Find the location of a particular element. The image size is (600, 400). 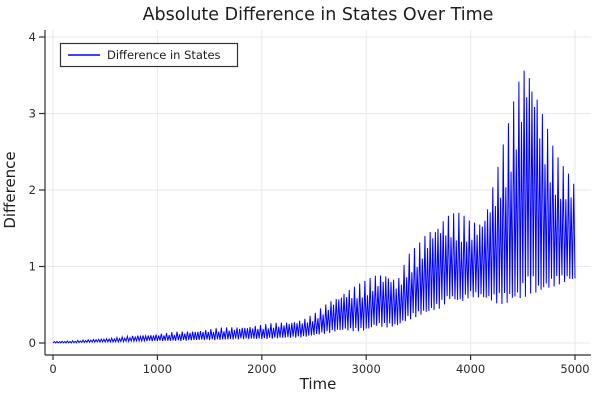

x-tick-label: 0 is located at coordinates (52, 369).